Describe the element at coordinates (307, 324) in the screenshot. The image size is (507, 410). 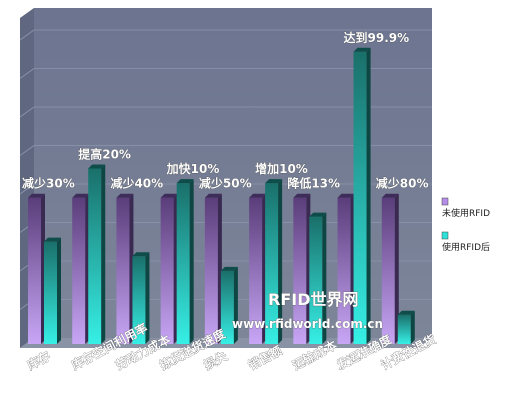
I see `watermark-line2: www.rfidworld.com.cn` at that location.